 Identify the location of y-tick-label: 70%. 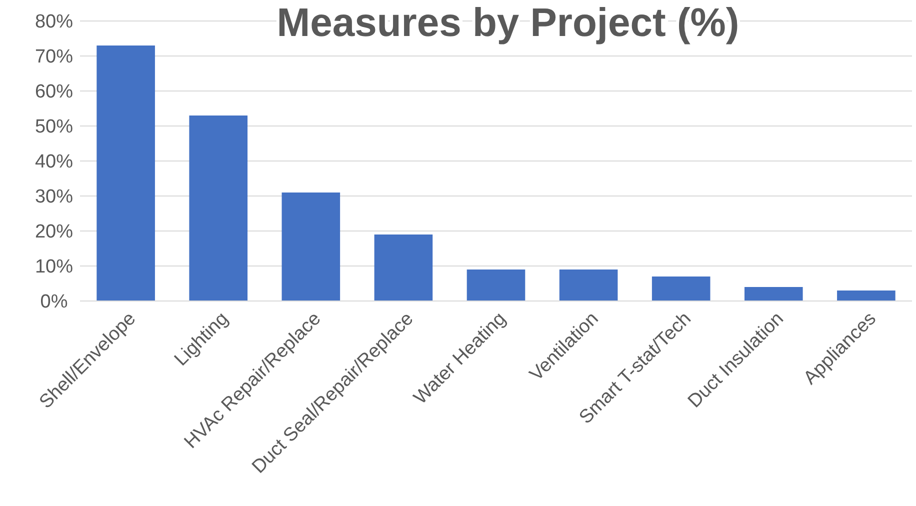
(54, 57).